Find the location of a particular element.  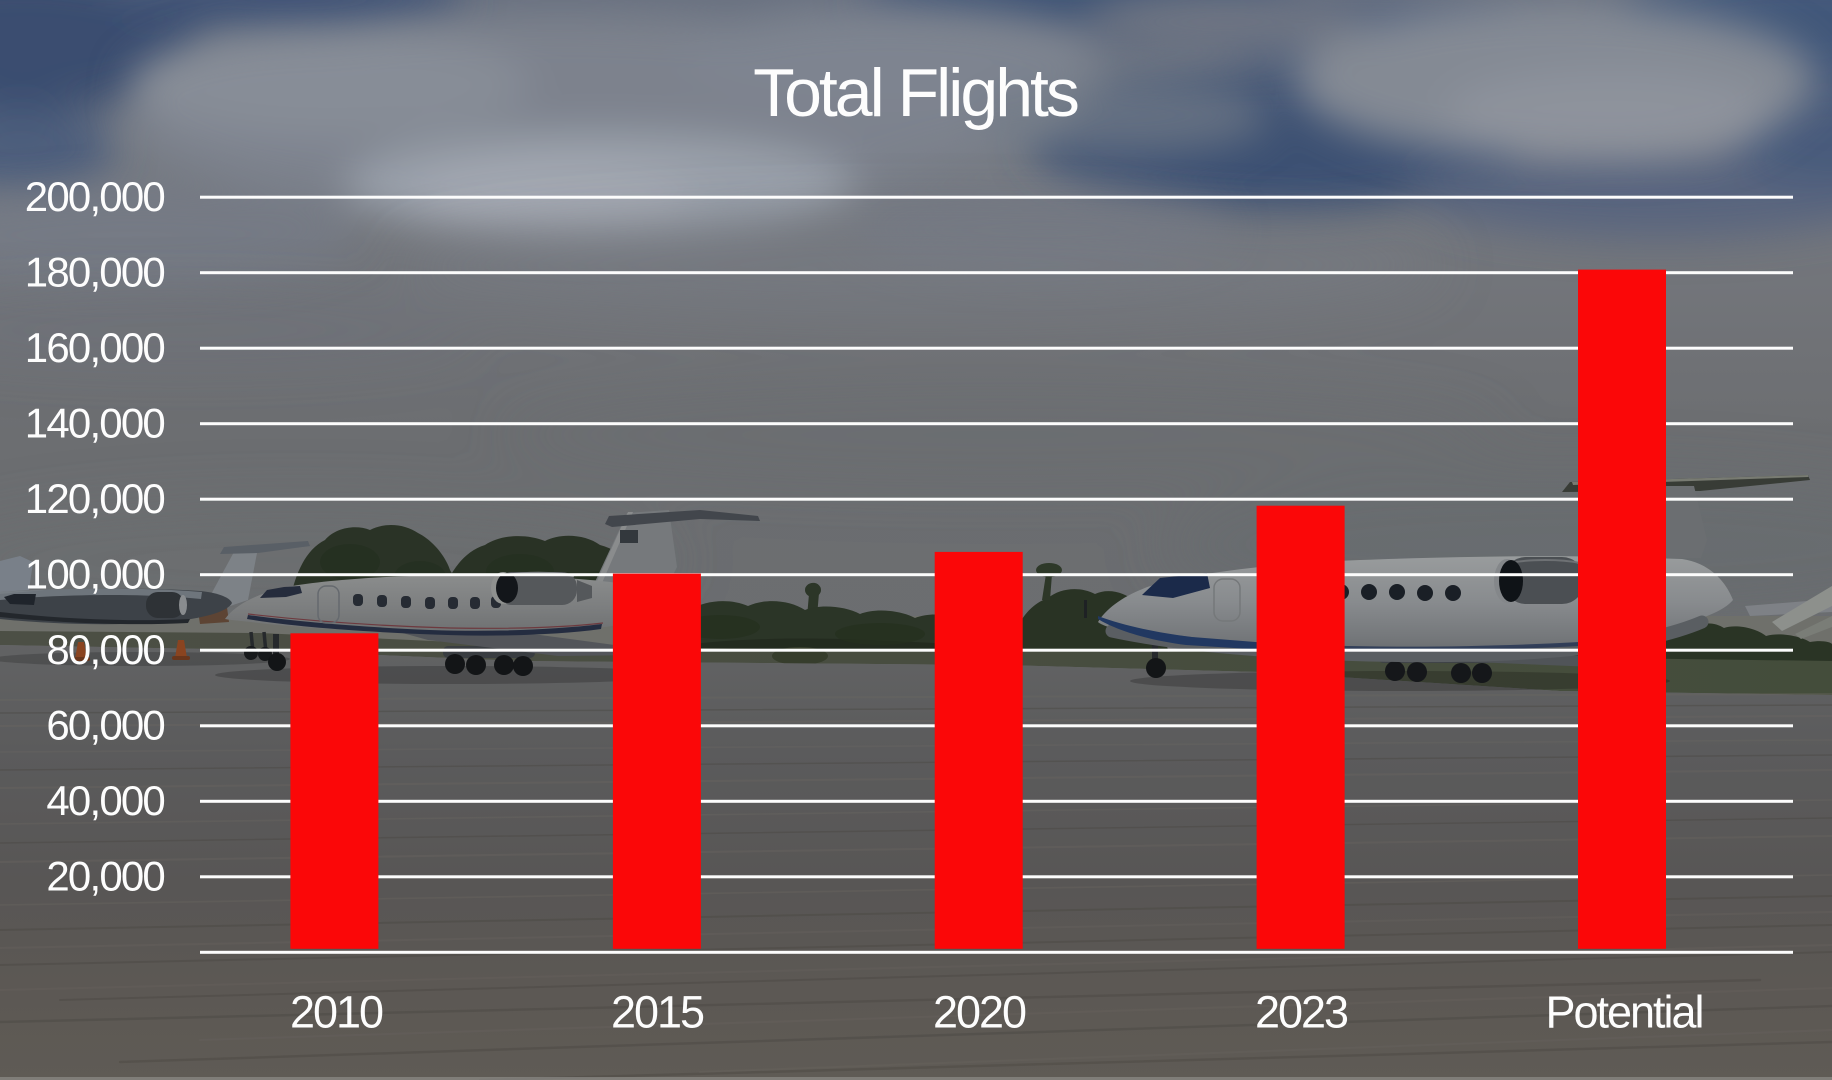

svg-text: 2015 is located at coordinates (657, 1012).